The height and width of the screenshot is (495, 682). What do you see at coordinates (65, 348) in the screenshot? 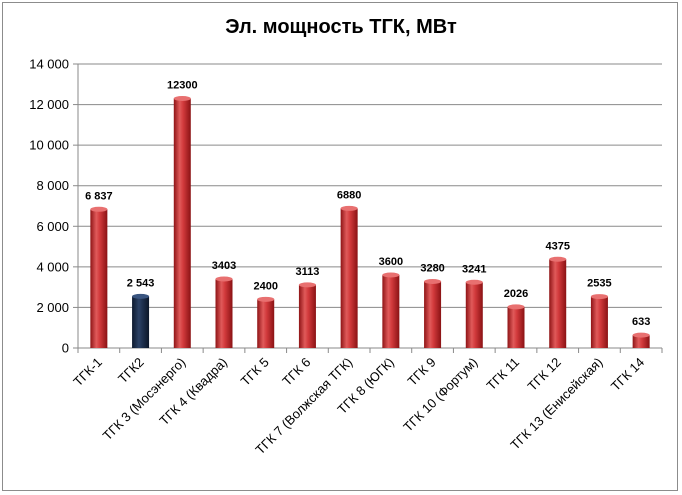
I see `y-tick-label: 0` at bounding box center [65, 348].